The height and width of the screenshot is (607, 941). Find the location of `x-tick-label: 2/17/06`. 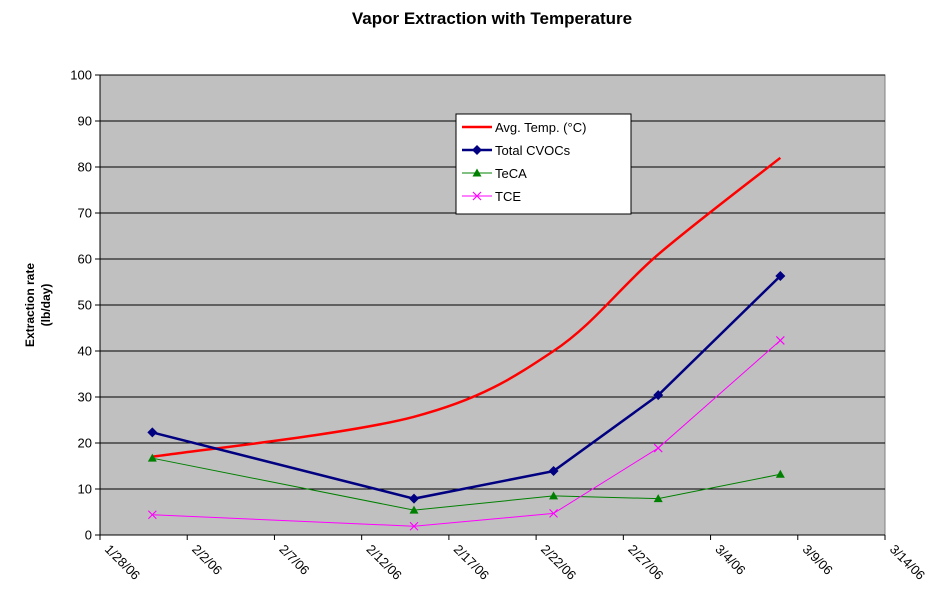

x-tick-label: 2/17/06 is located at coordinates (471, 562).